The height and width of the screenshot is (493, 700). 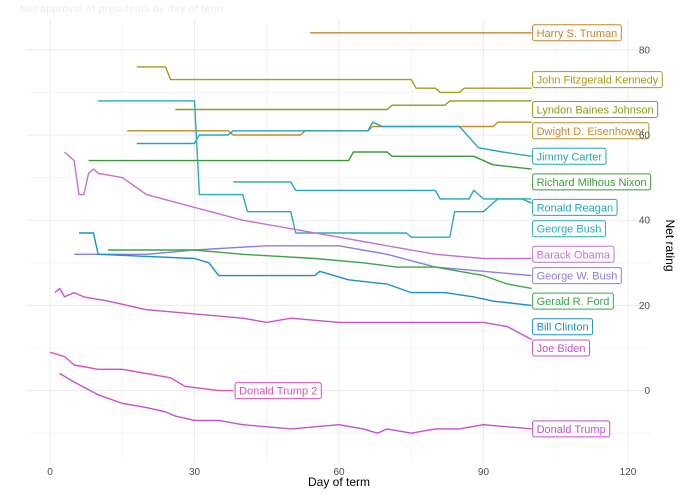 I want to click on series-line-ronald-reagan, so click(x=382, y=192).